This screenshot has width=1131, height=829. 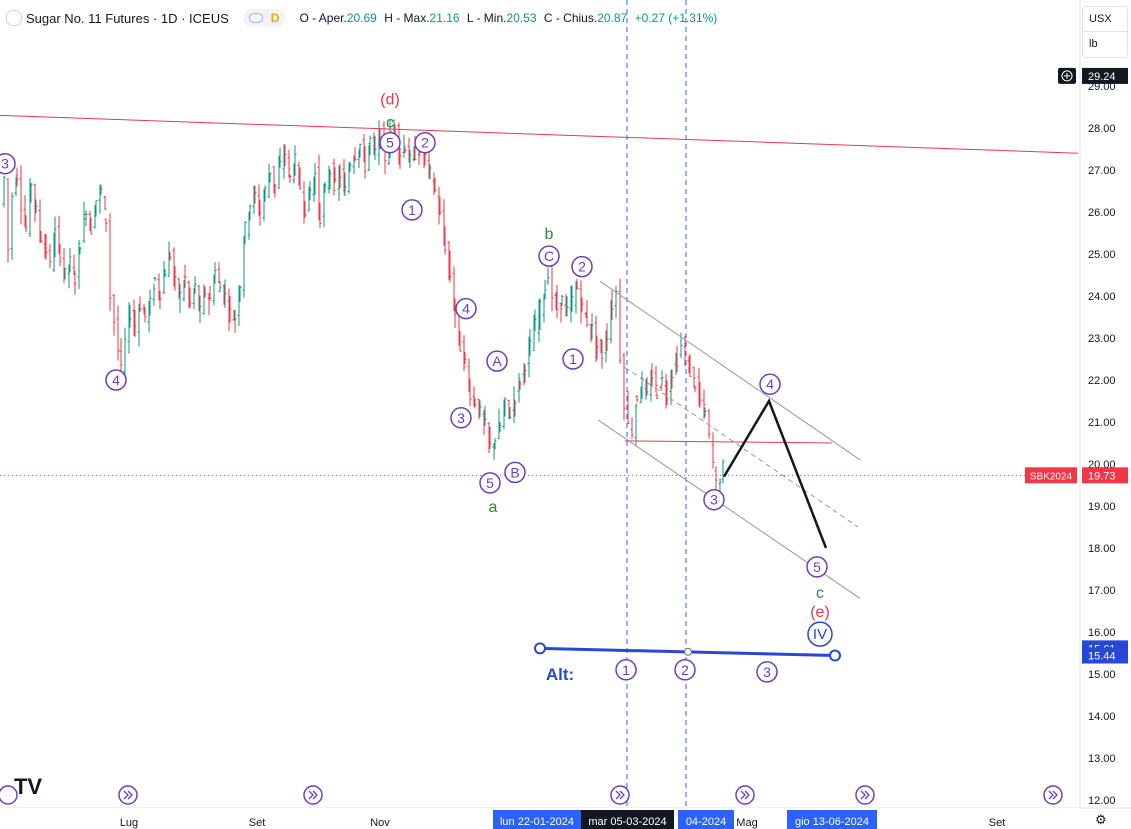 I want to click on wave-label-text: C, so click(x=549, y=256).